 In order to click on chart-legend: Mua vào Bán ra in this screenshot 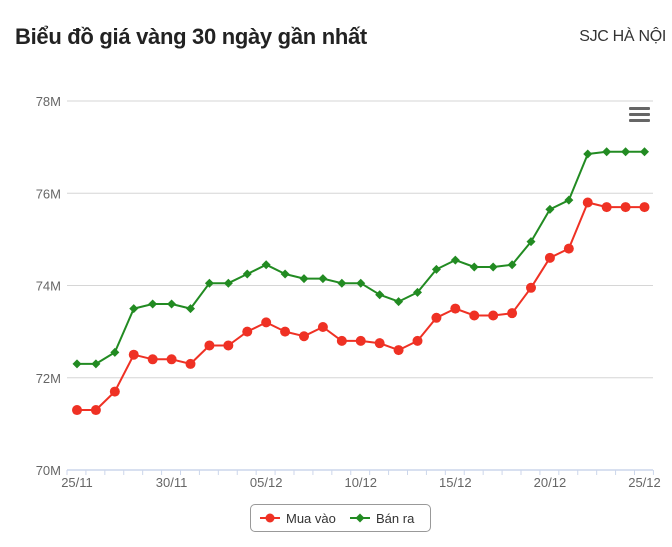, I will do `click(340, 518)`.